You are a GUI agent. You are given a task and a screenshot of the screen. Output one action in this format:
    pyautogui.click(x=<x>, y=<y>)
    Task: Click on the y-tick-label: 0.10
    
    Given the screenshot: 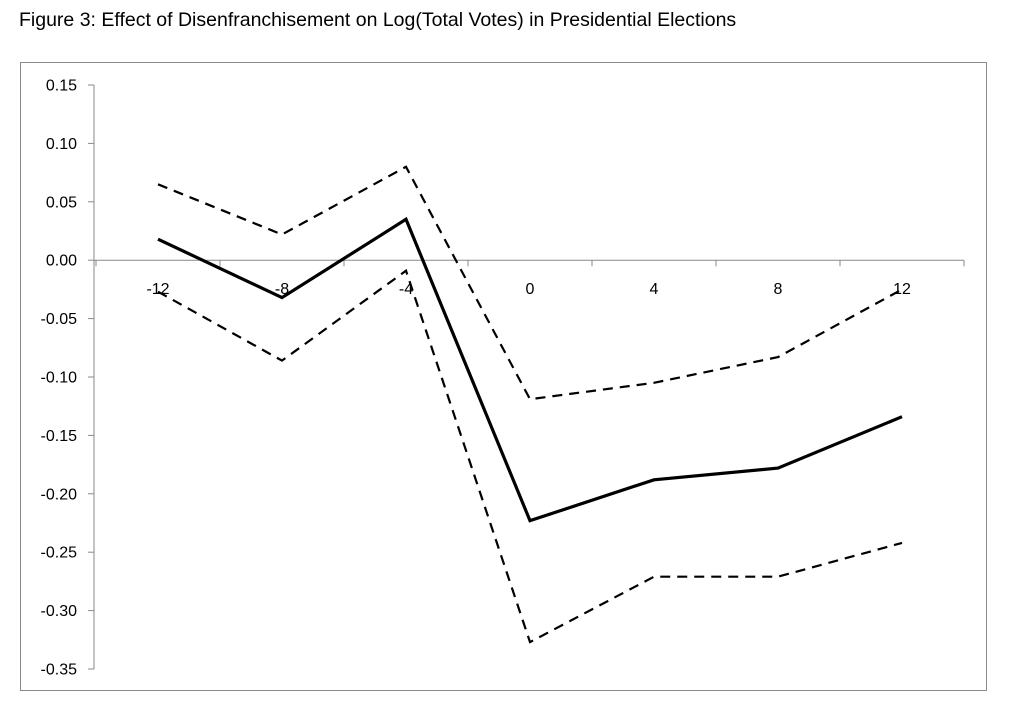 What is the action you would take?
    pyautogui.click(x=61, y=144)
    